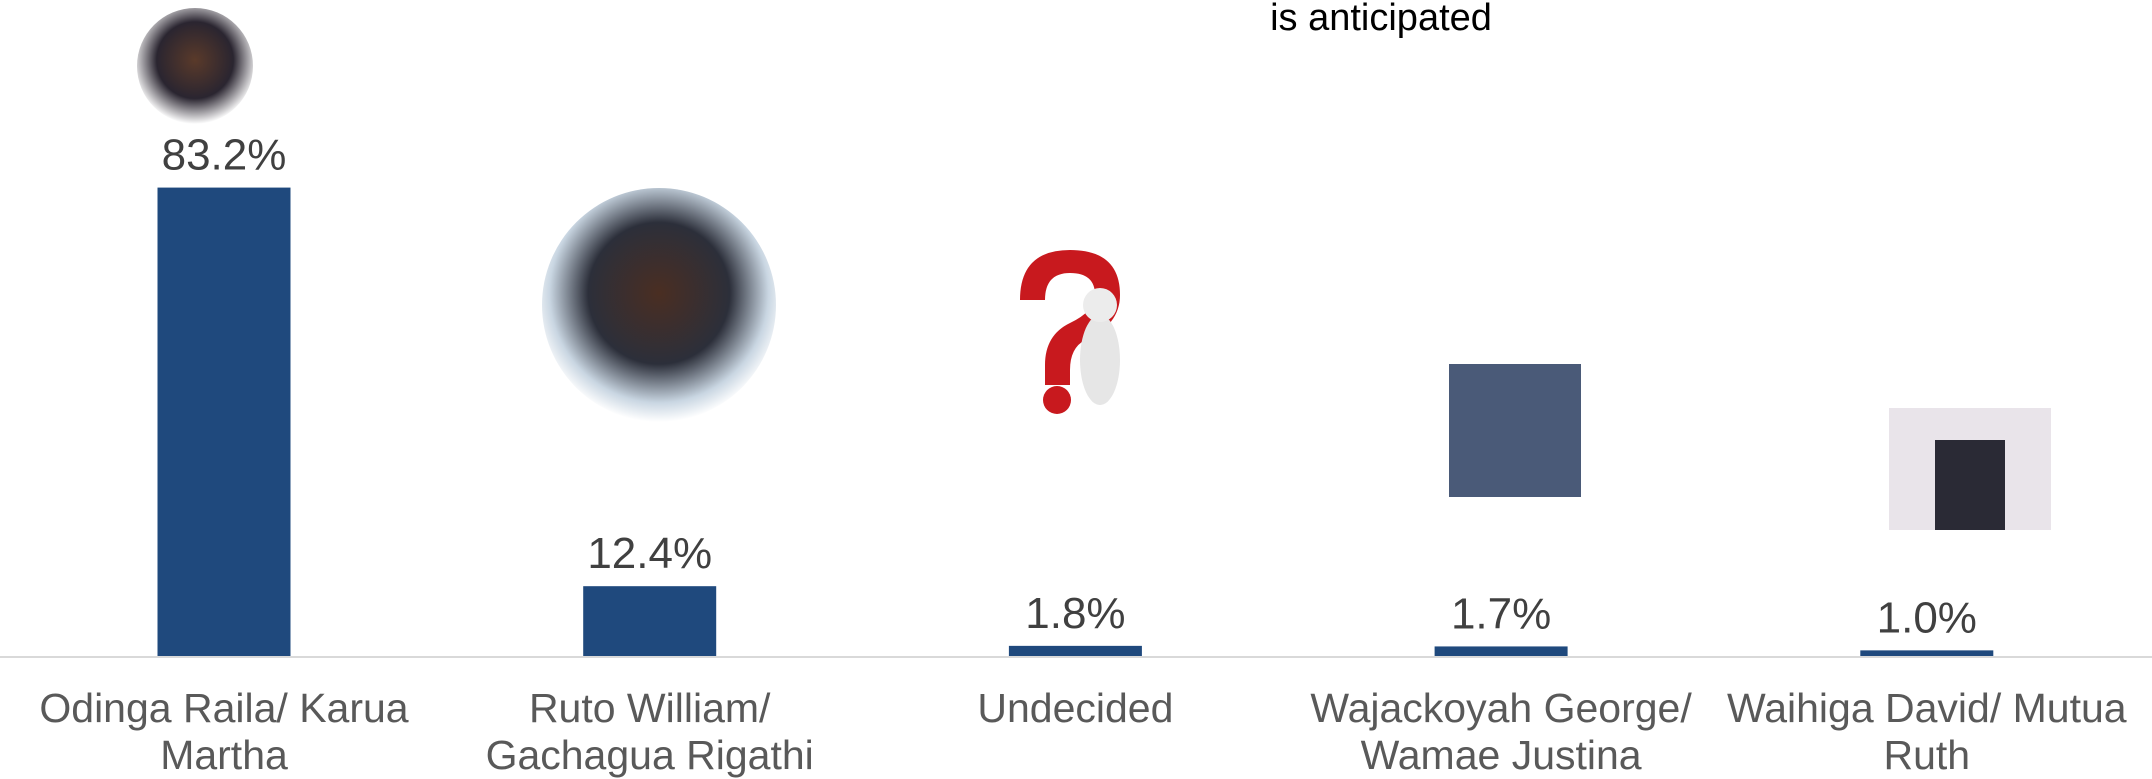  I want to click on question-icon, so click(1070, 332).